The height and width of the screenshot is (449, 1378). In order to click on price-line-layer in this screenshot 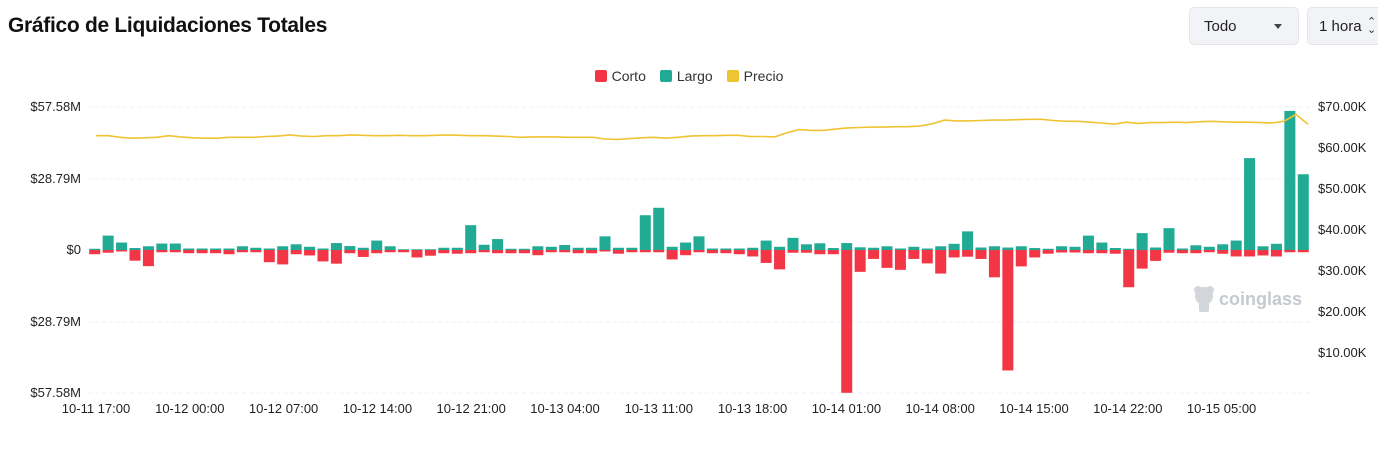, I will do `click(702, 127)`.